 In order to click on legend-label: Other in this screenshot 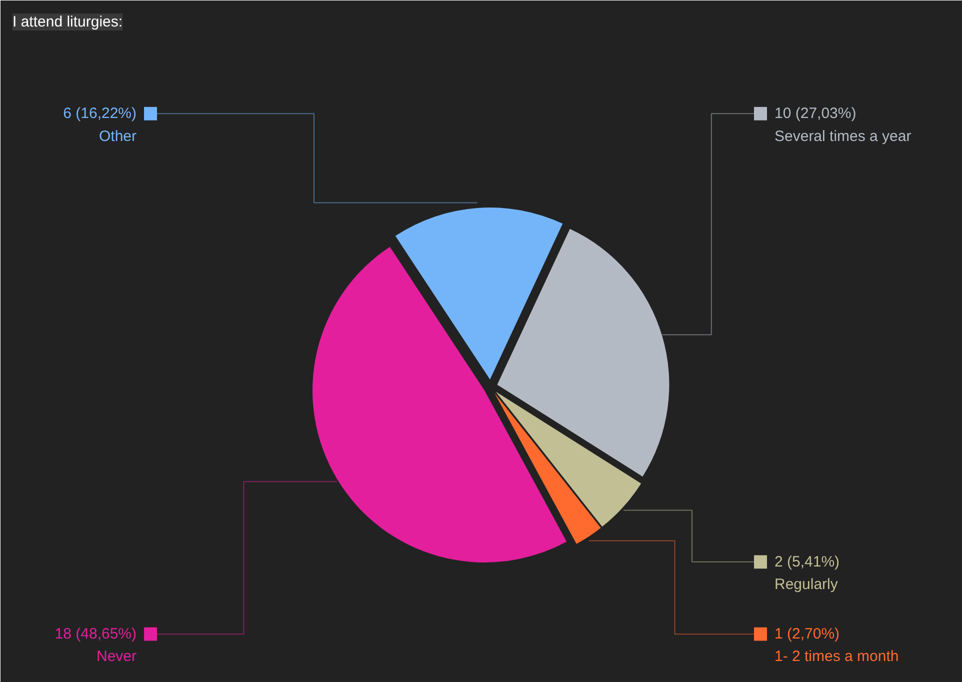, I will do `click(117, 136)`.